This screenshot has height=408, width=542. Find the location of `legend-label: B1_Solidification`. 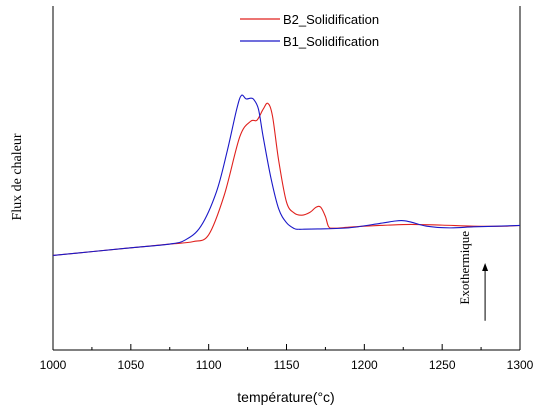

legend-label: B1_Solidification is located at coordinates (331, 41).